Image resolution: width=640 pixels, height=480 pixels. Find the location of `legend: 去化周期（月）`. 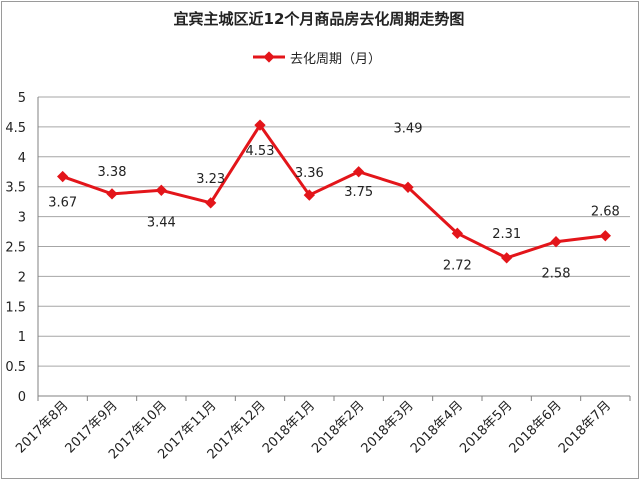

legend: 去化周期（月） is located at coordinates (316, 57).